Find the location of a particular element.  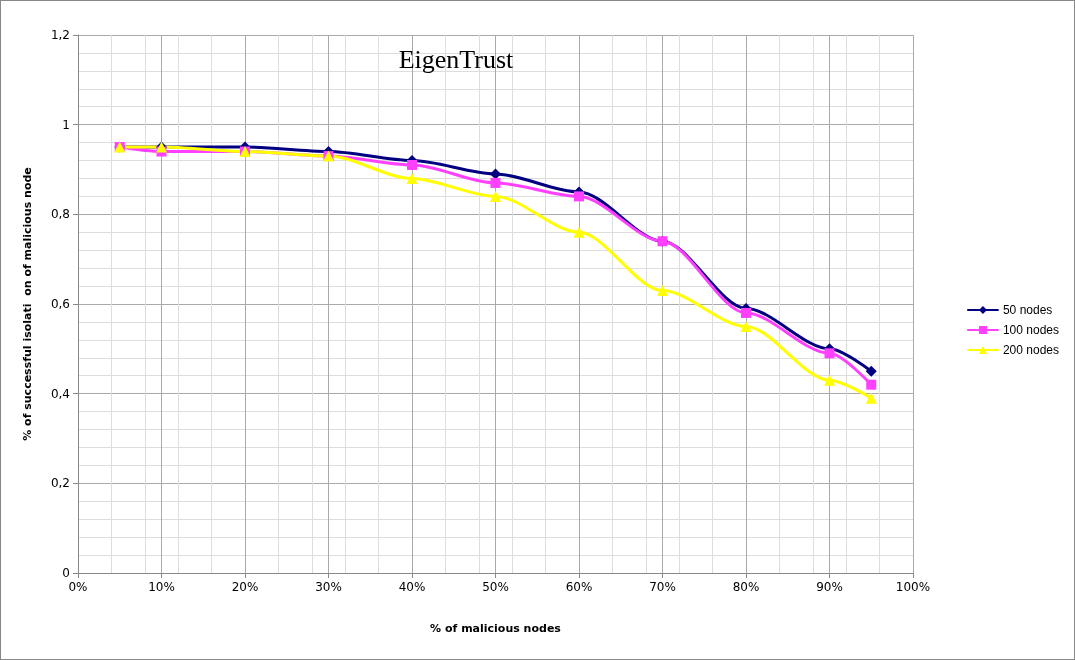

y-tick-label: 0 is located at coordinates (66, 573).